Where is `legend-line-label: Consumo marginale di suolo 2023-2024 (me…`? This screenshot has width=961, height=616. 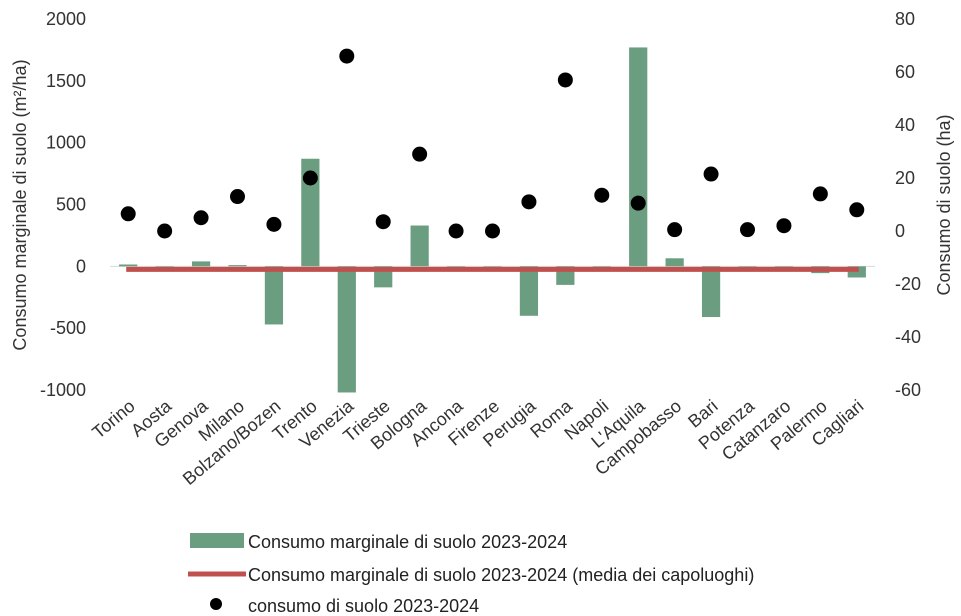 legend-line-label: Consumo marginale di suolo 2023-2024 (me… is located at coordinates (501, 575).